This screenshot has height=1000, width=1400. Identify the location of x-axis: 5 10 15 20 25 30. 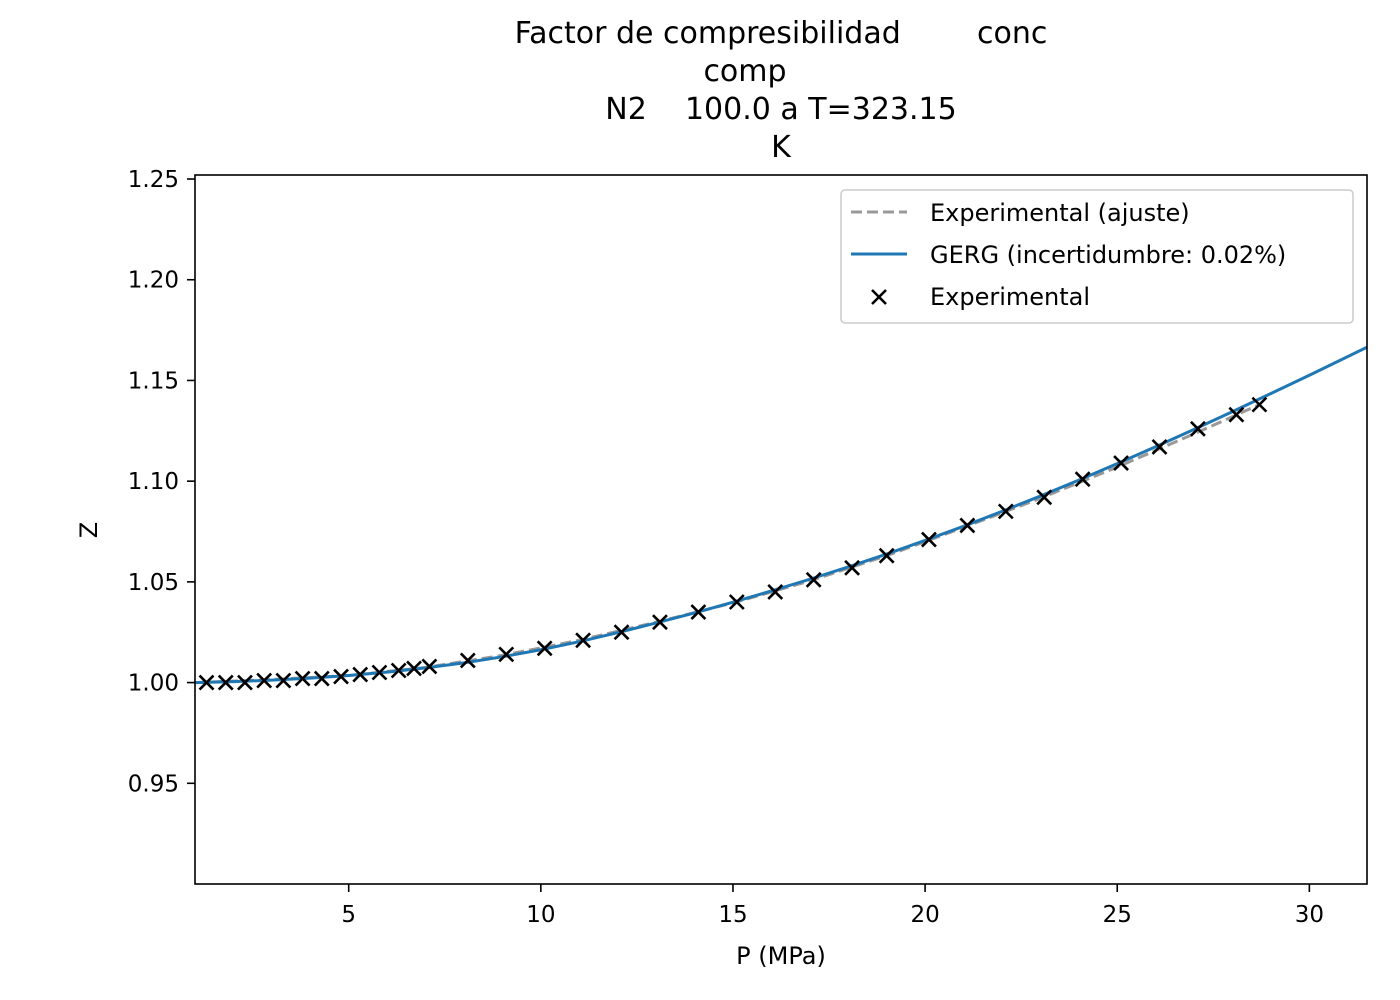
(832, 906).